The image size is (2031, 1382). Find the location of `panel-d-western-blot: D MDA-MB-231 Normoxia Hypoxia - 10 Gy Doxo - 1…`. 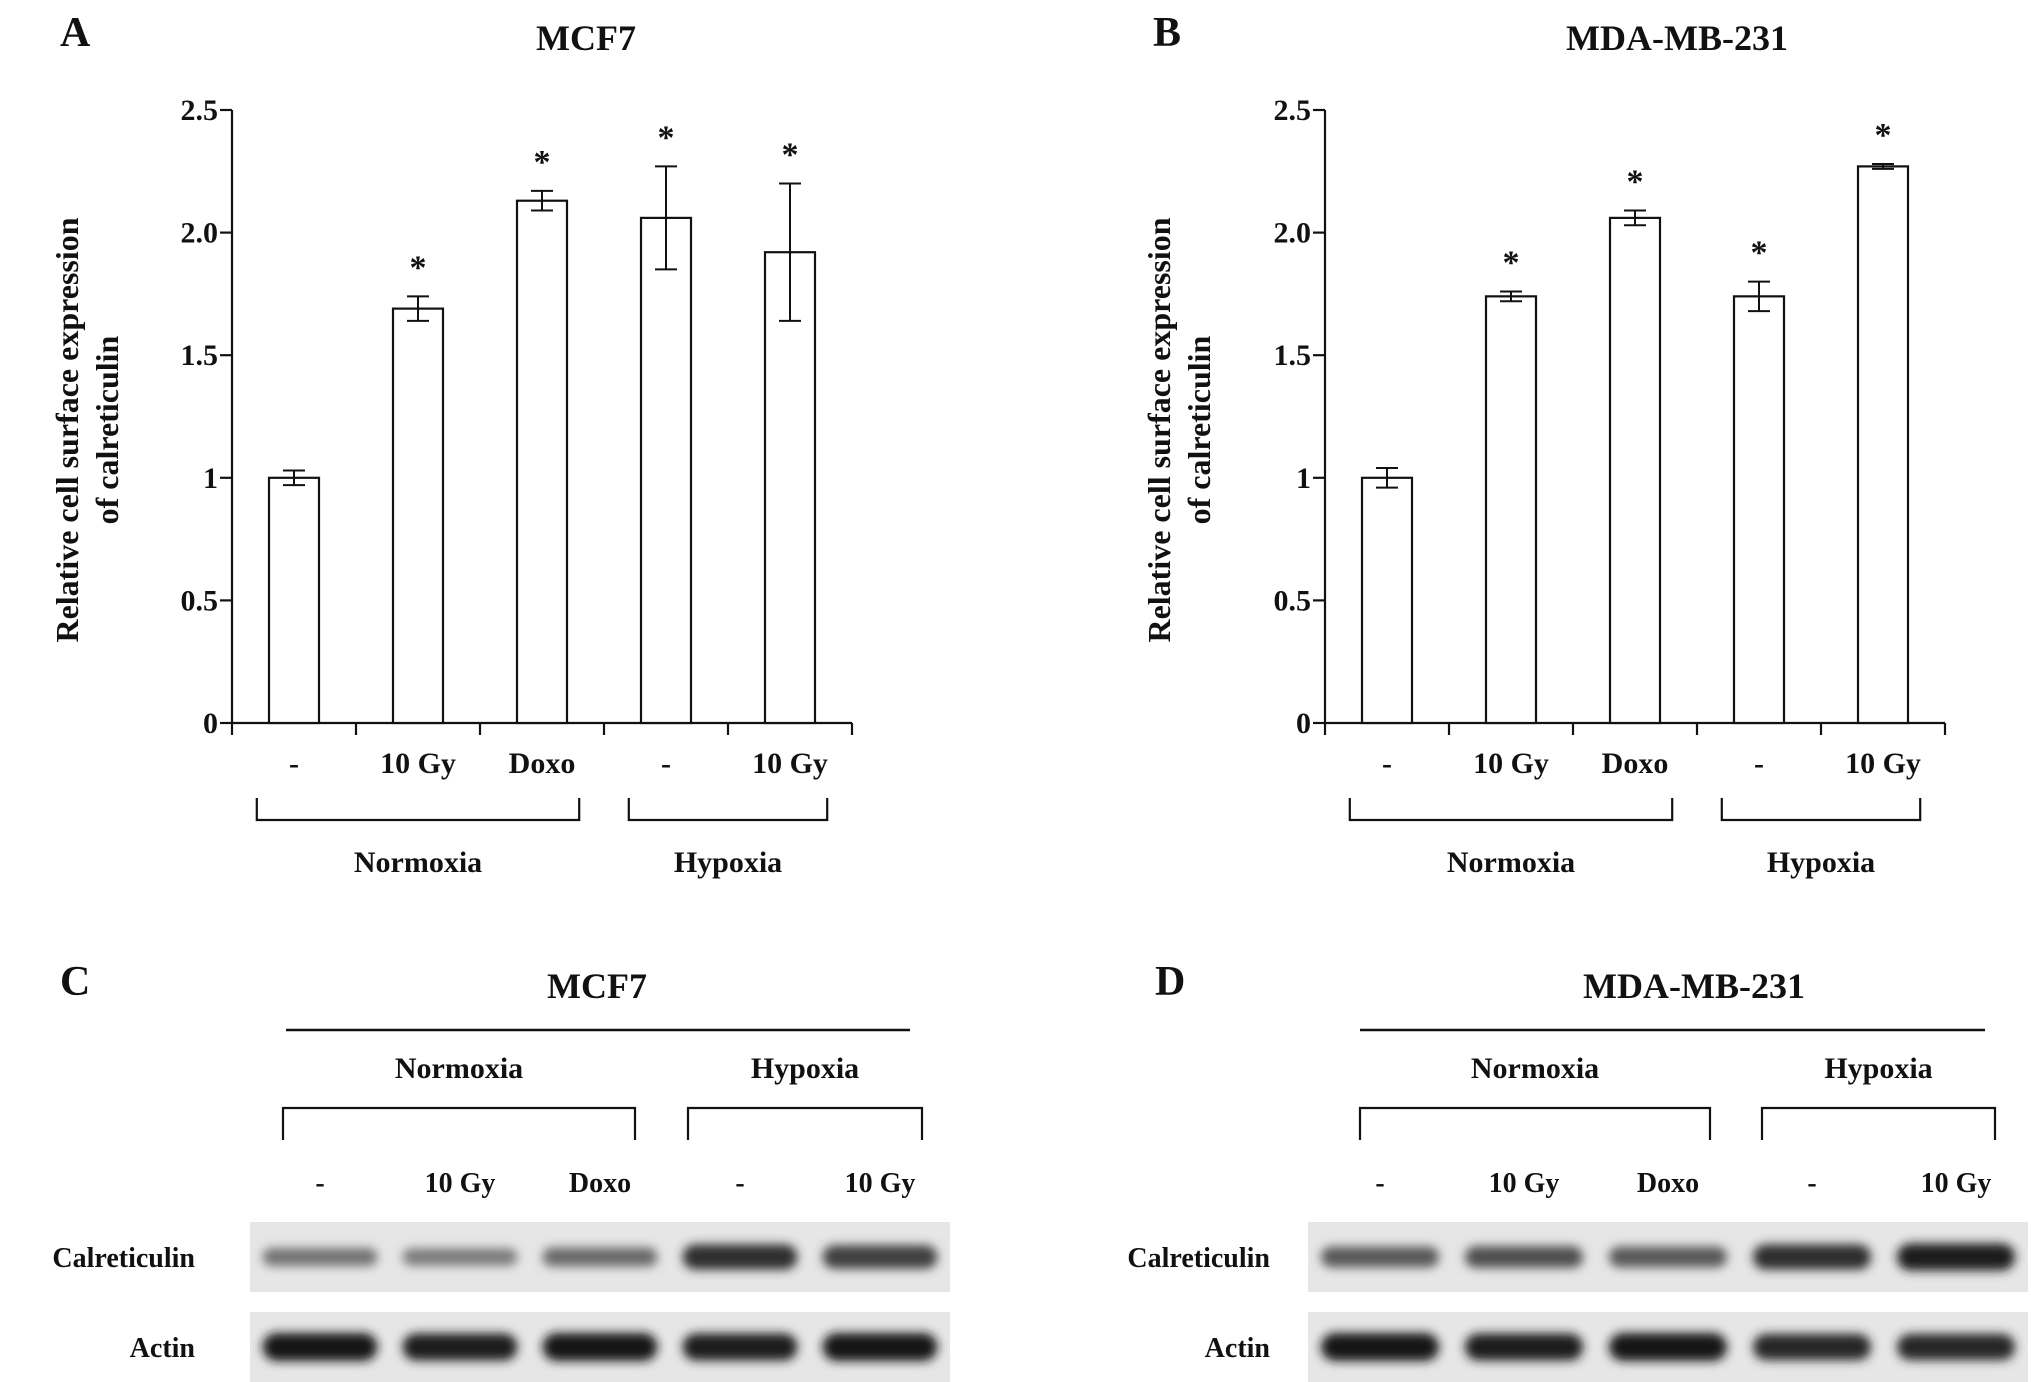

panel-d-western-blot: D MDA-MB-231 Normoxia Hypoxia - 10 Gy Doxo - 1… is located at coordinates (1577, 1170).